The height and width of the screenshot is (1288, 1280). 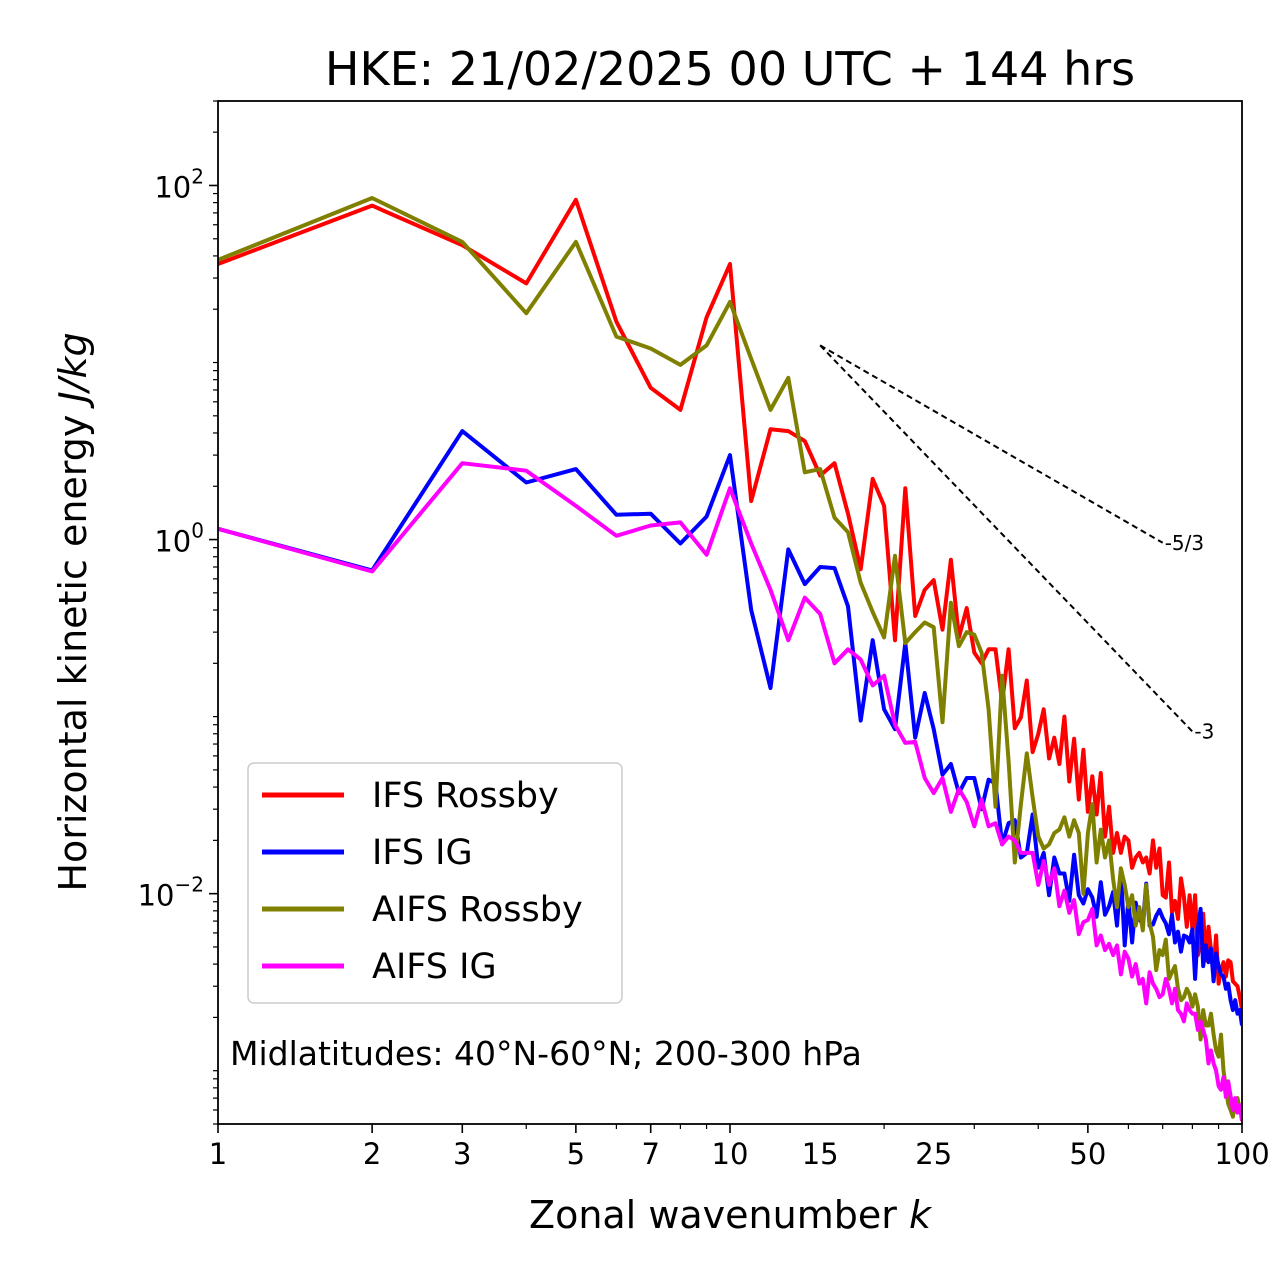 I want to click on x-tick-label: 3, so click(x=462, y=1154).